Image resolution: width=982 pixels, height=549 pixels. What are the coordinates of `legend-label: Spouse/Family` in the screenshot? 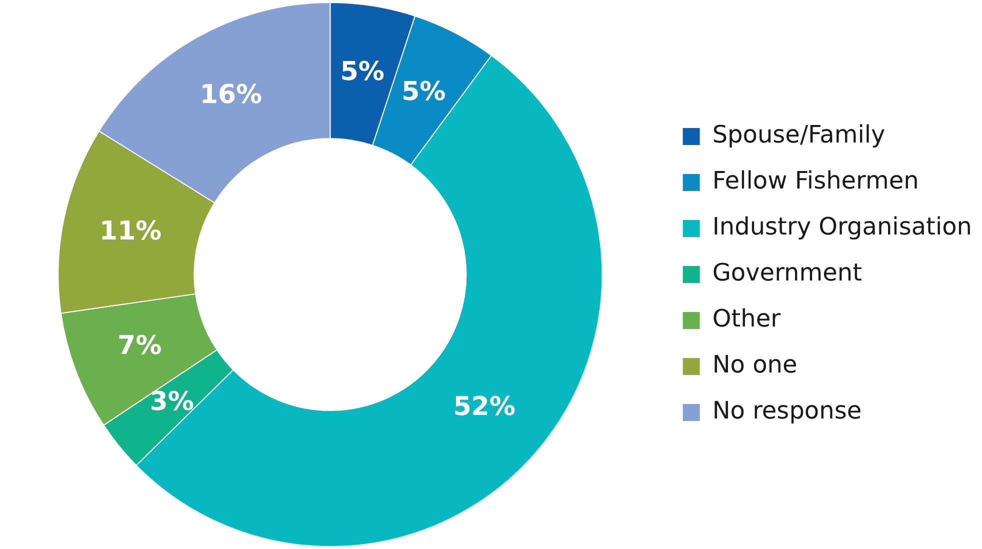 It's located at (799, 134).